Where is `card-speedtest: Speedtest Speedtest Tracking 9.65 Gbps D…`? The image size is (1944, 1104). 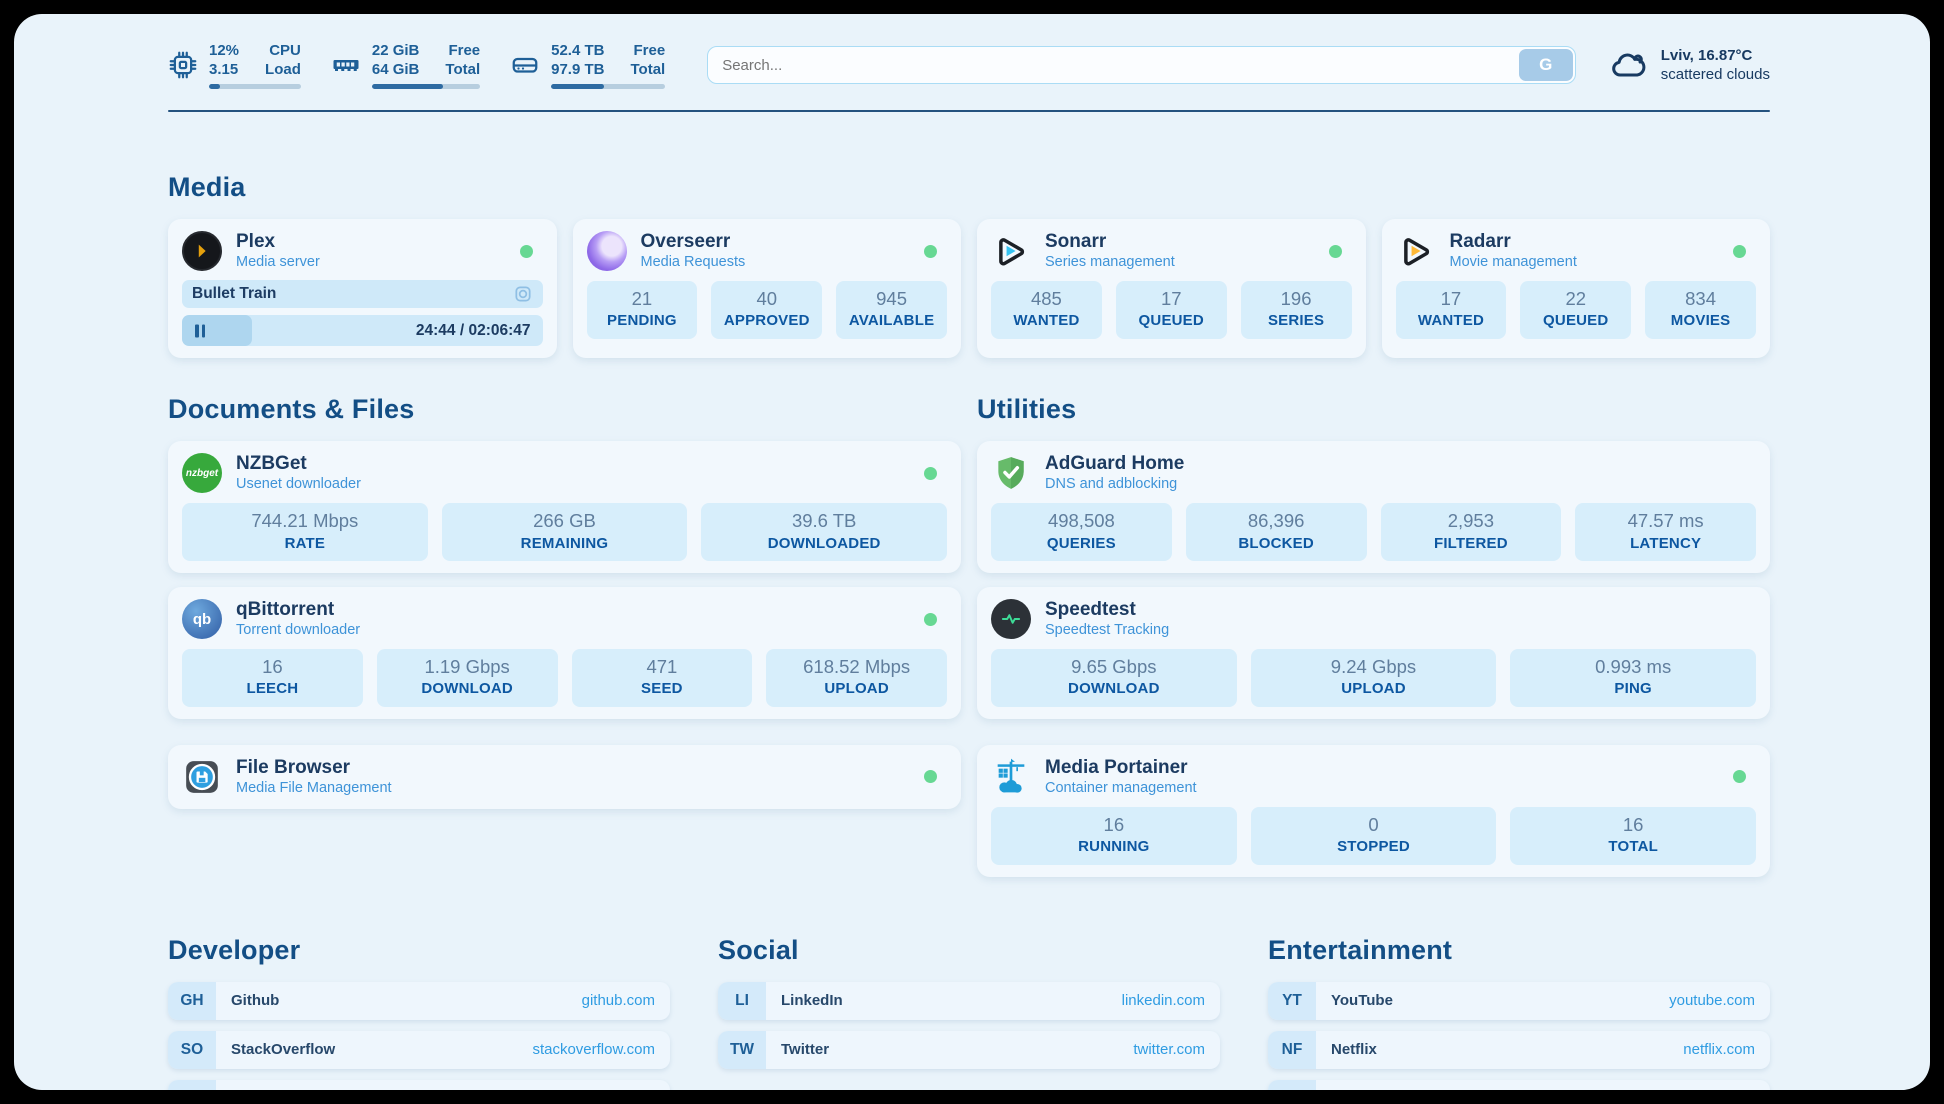 card-speedtest: Speedtest Speedtest Tracking 9.65 Gbps D… is located at coordinates (1373, 653).